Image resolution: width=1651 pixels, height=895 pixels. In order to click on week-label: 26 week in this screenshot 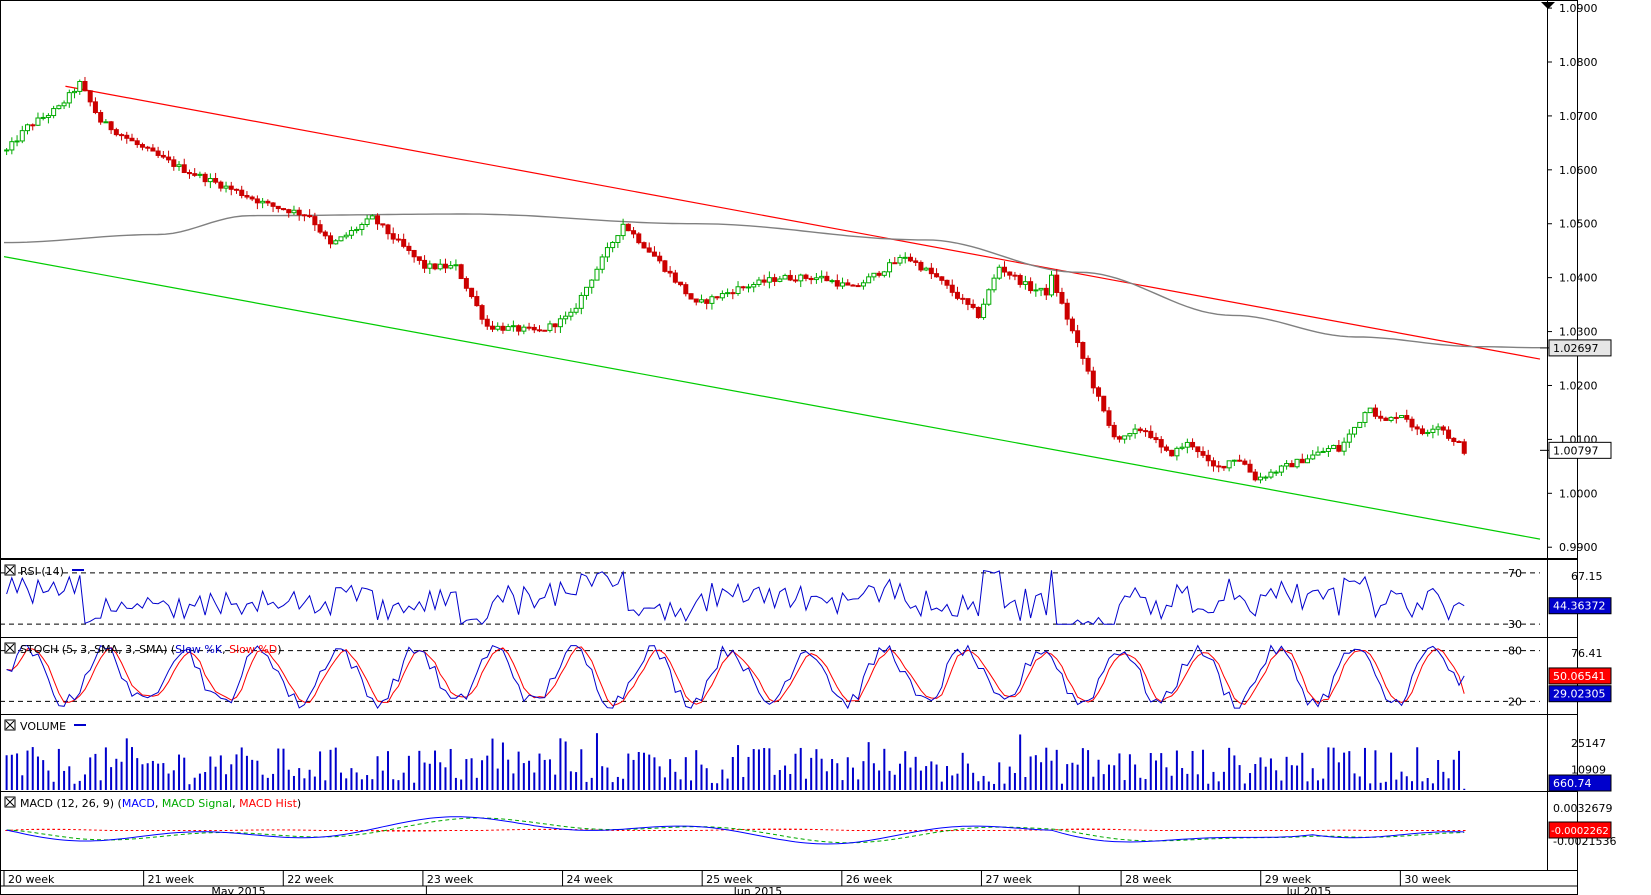, I will do `click(869, 879)`.